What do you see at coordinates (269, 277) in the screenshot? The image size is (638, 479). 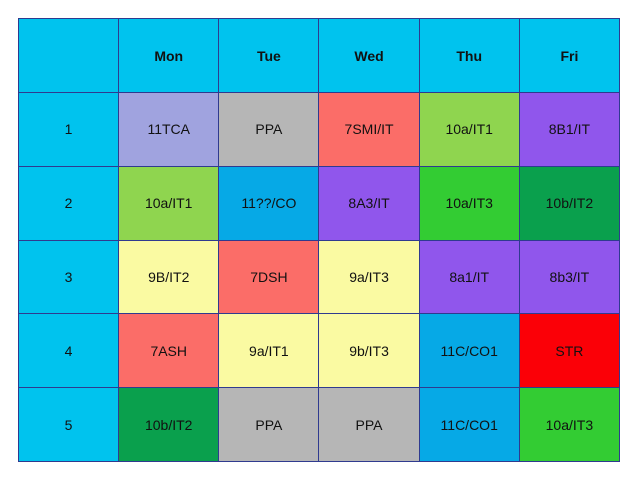 I see `lesson-cell: 7DSH` at bounding box center [269, 277].